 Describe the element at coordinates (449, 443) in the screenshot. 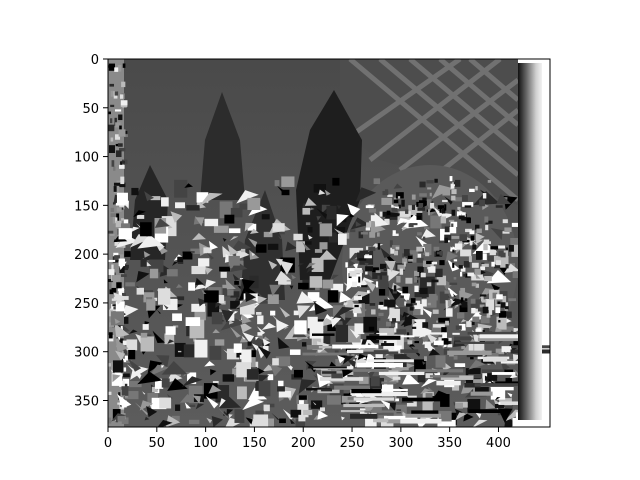

I see `x-tick-label: 350` at that location.